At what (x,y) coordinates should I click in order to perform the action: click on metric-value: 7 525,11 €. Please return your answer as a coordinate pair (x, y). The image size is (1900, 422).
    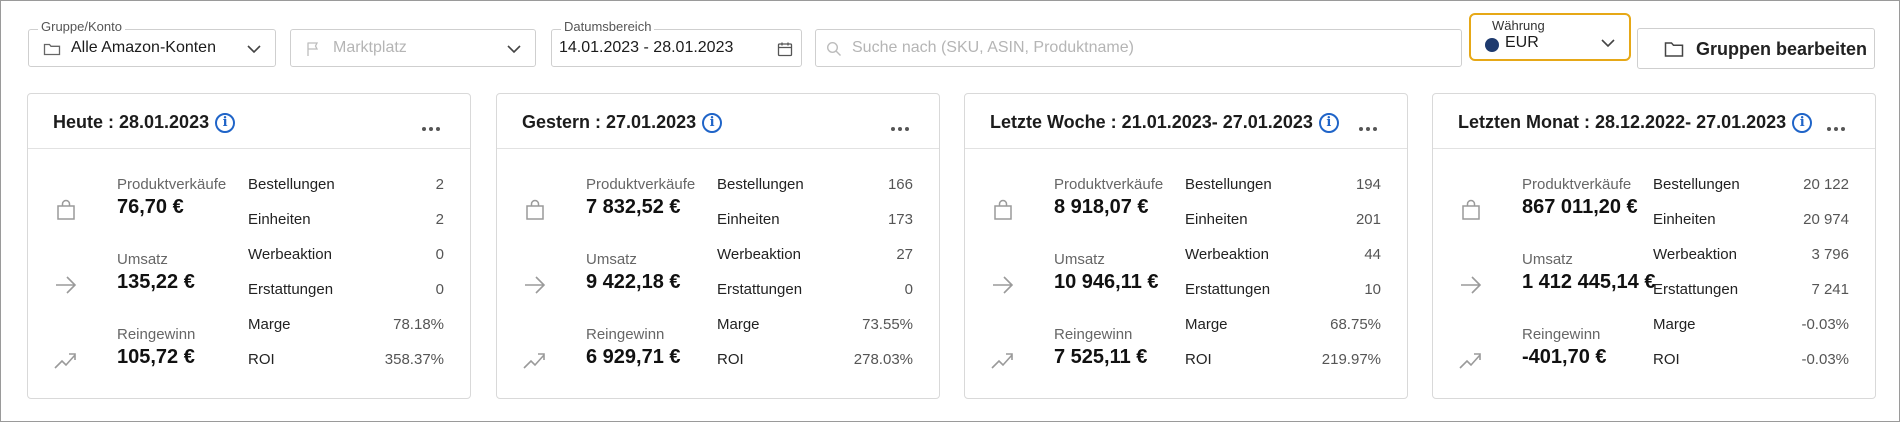
    Looking at the image, I should click on (1101, 357).